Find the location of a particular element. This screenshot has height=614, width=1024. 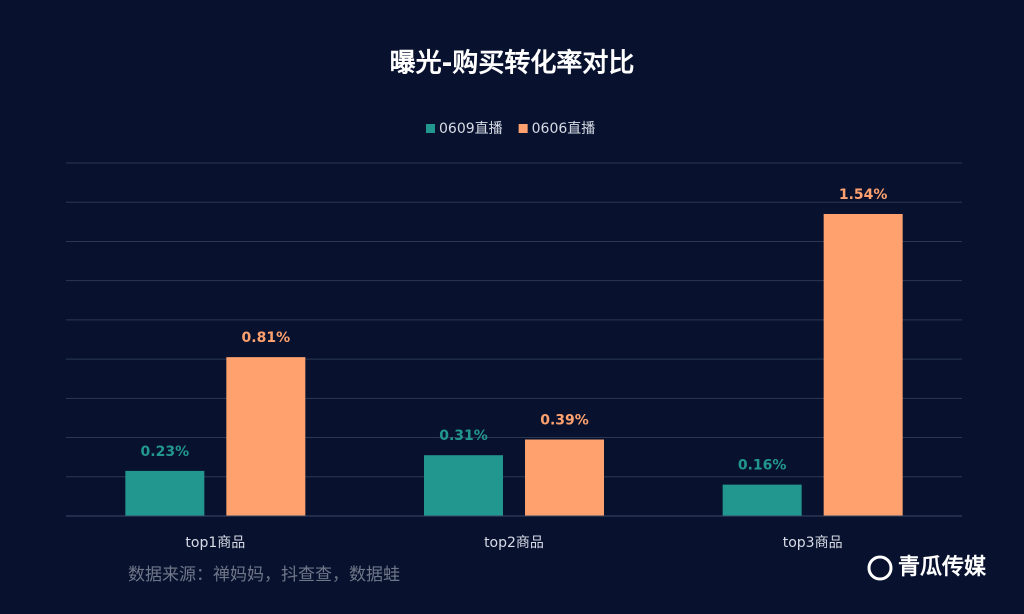

data-label: 0.16% is located at coordinates (762, 466).